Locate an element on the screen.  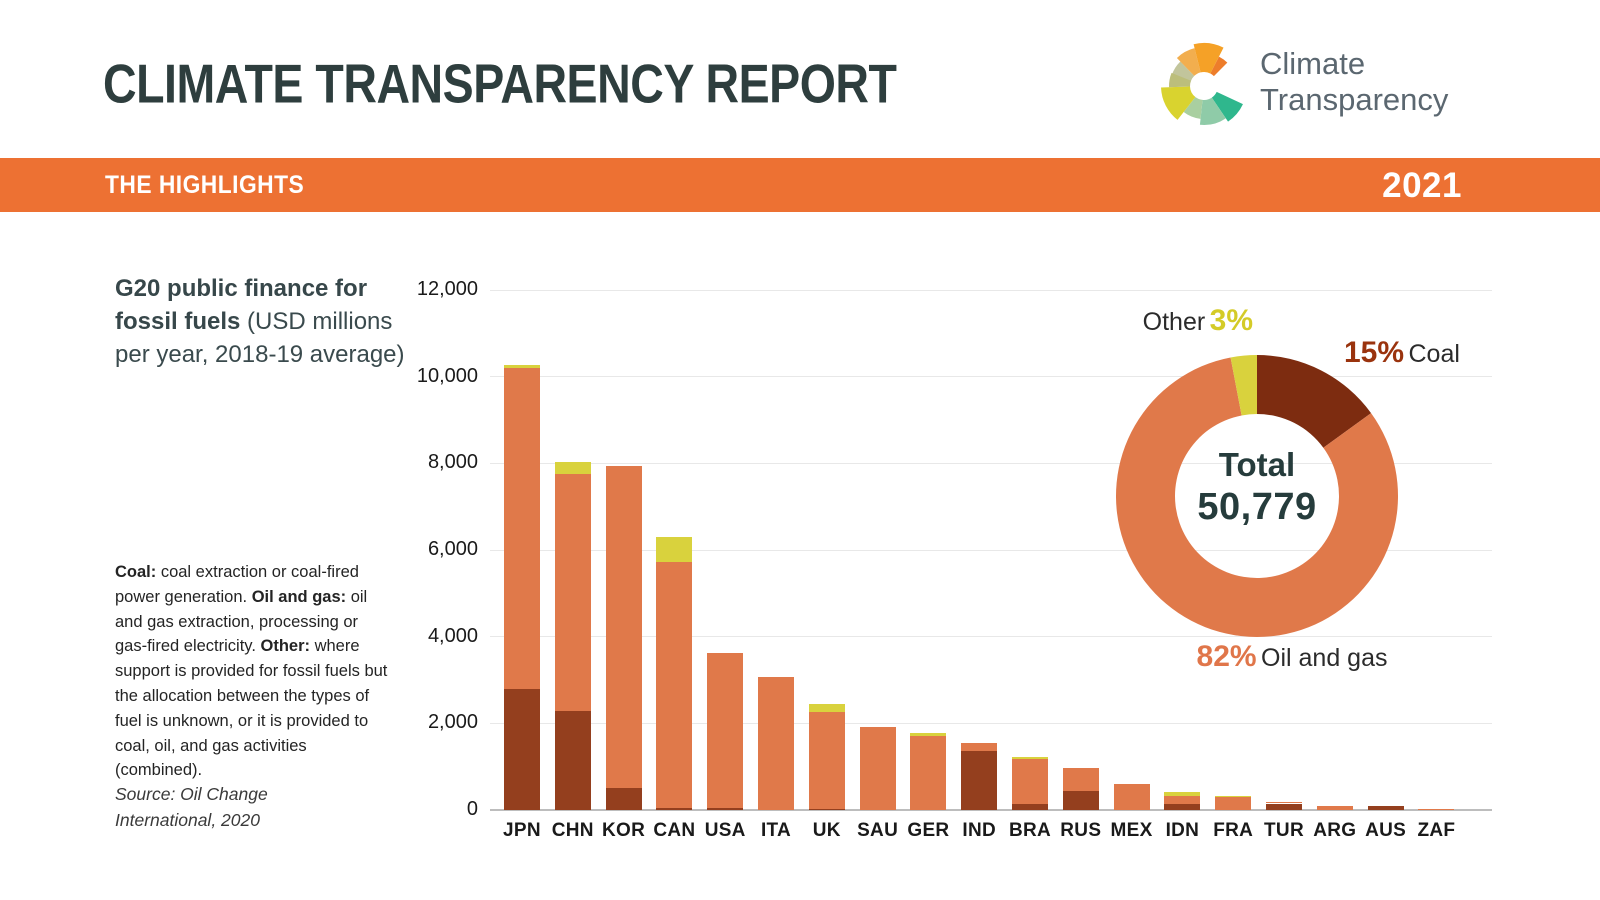
donut-slice-coal is located at coordinates (1314, 401).